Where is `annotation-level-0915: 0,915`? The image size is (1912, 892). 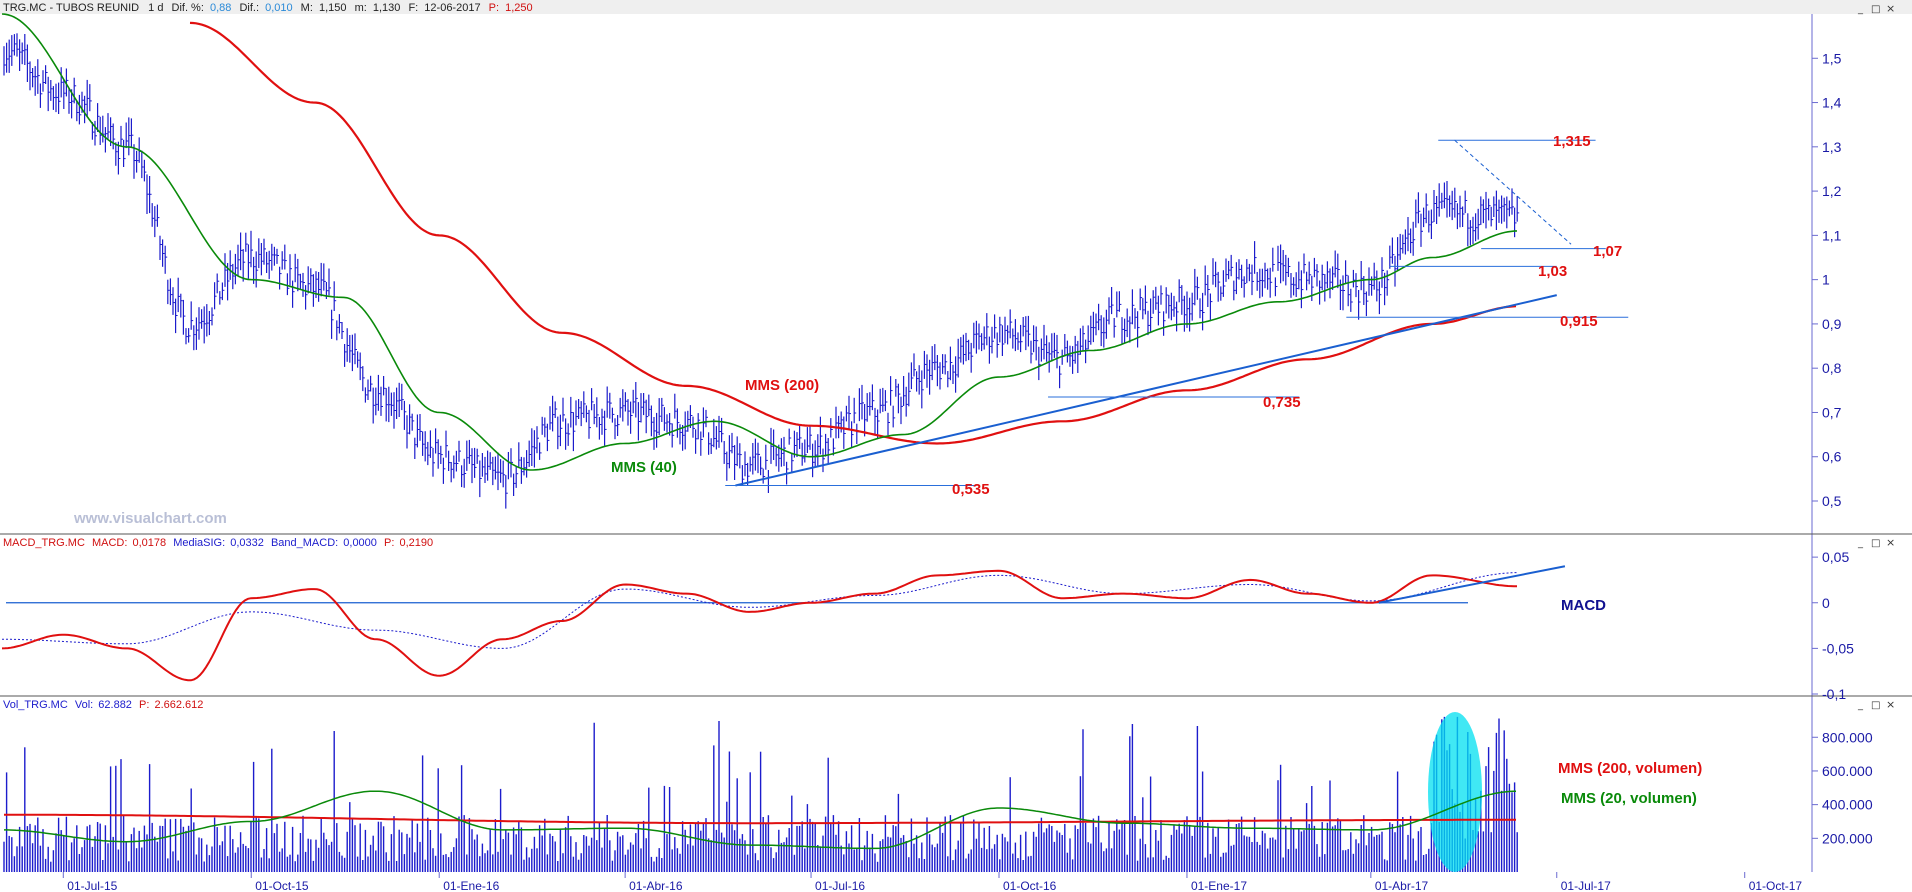 annotation-level-0915: 0,915 is located at coordinates (1579, 321).